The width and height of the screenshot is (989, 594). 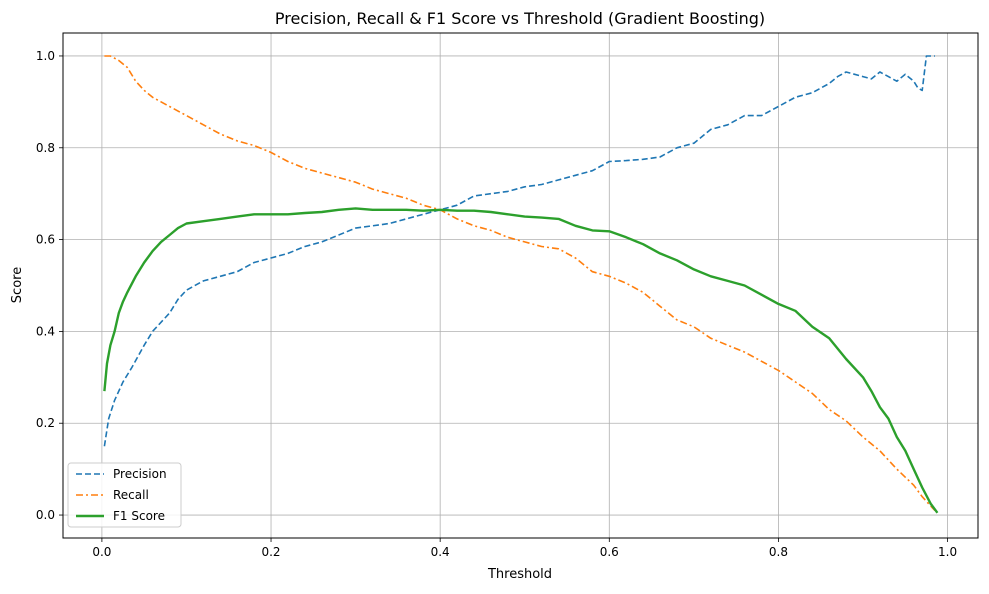 What do you see at coordinates (45, 423) in the screenshot?
I see `y-tick-label: 0.2` at bounding box center [45, 423].